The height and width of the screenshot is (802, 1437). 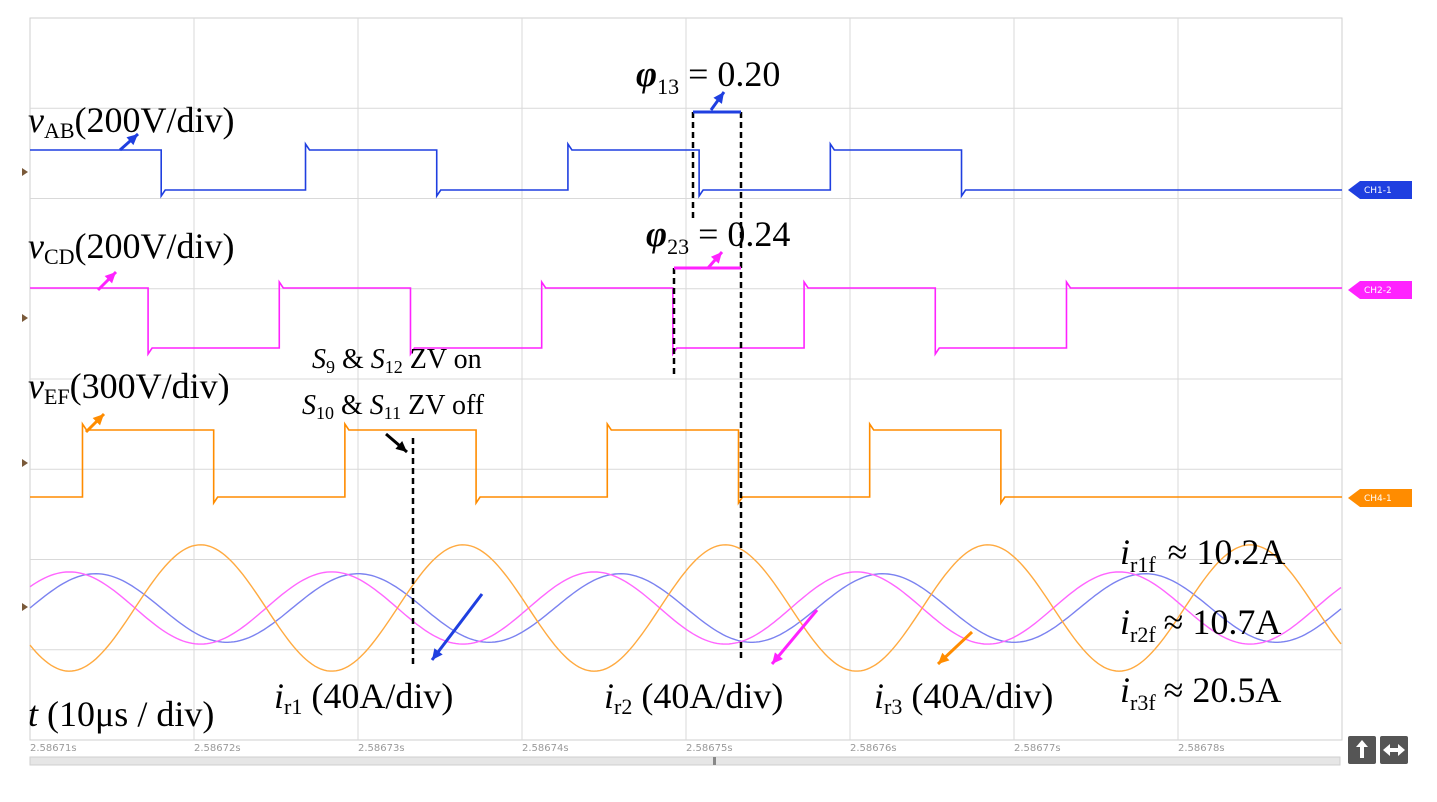 I want to click on channel-tag-label: CH4-1, so click(x=1378, y=499).